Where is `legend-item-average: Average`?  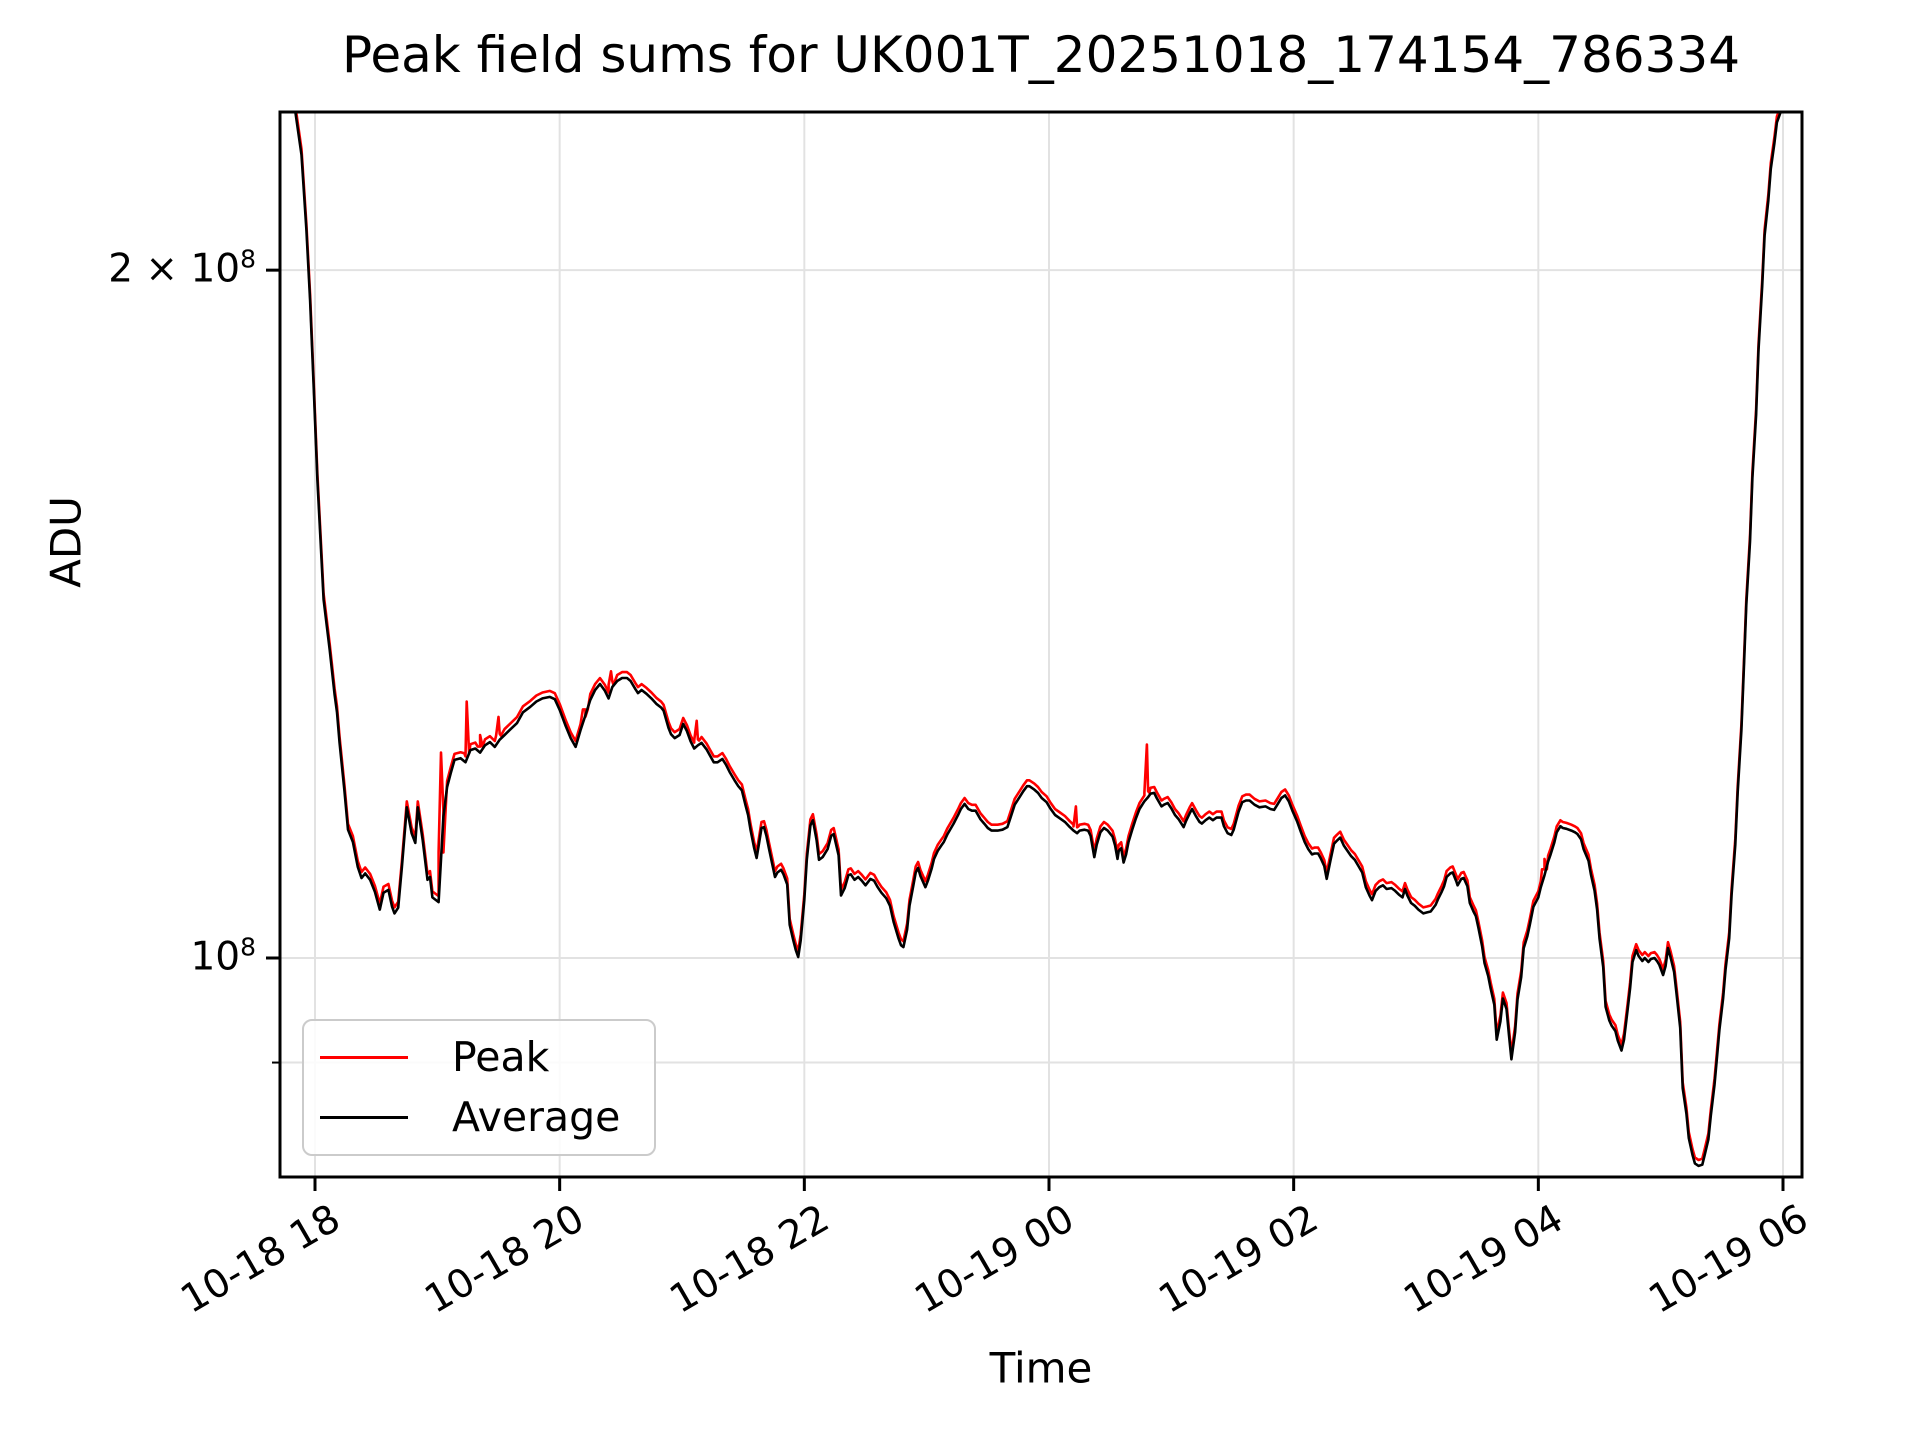 legend-item-average: Average is located at coordinates (487, 1116).